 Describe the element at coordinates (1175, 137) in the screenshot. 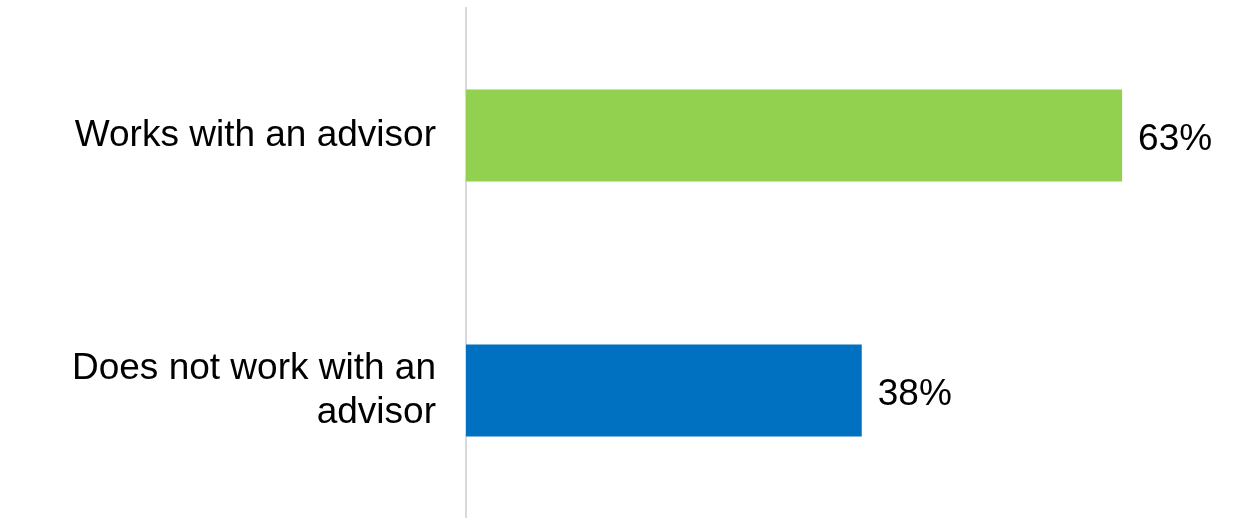

I see `data-label: 63%` at that location.